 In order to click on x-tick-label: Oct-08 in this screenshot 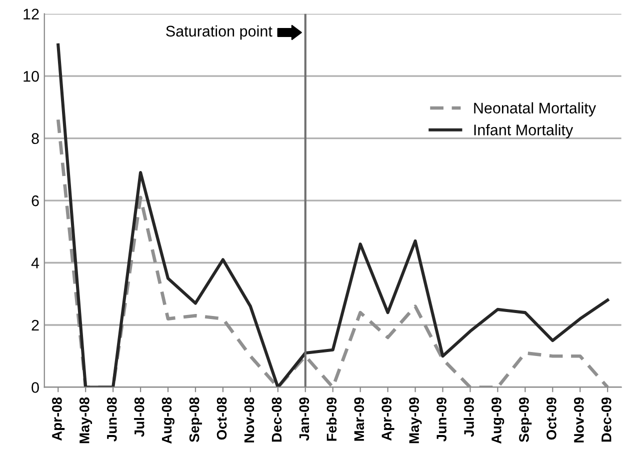, I will do `click(221, 418)`.